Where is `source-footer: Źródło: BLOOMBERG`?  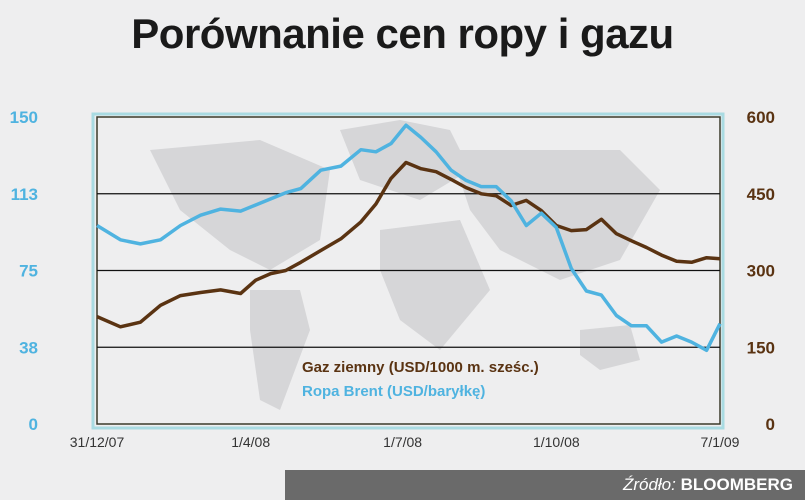
source-footer: Źródło: BLOOMBERG is located at coordinates (545, 485).